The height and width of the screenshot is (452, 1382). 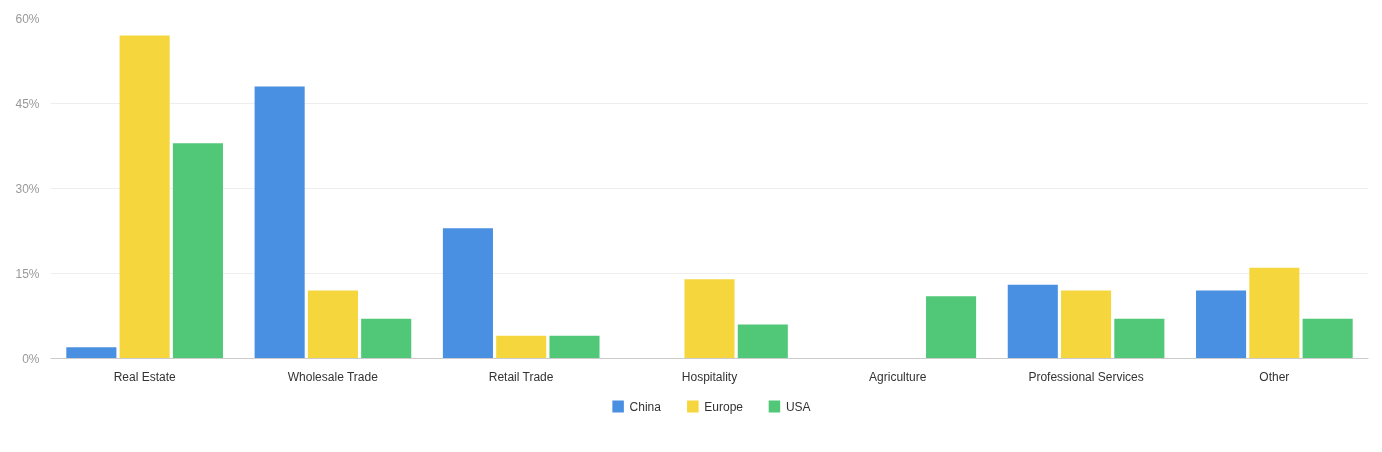 I want to click on legend-label: USA, so click(x=798, y=406).